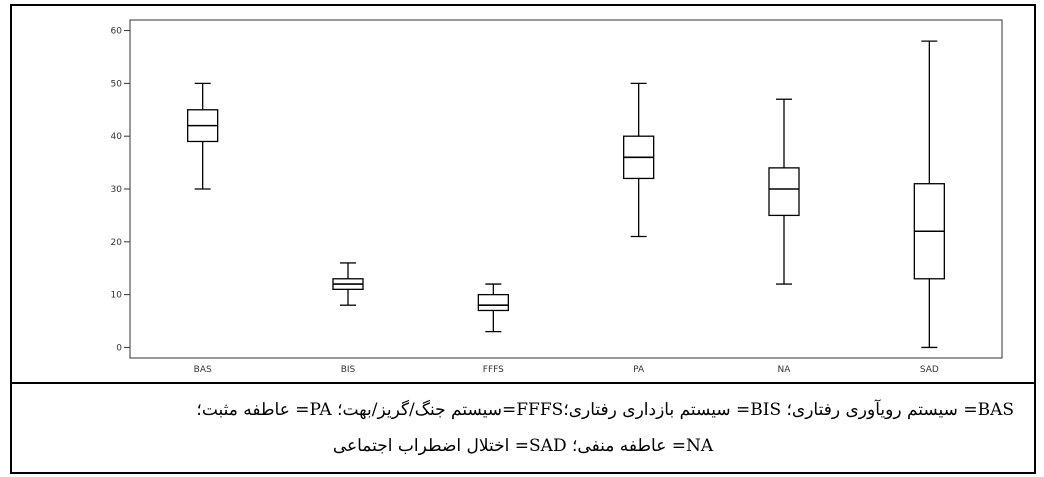 The height and width of the screenshot is (477, 1044). Describe the element at coordinates (117, 190) in the screenshot. I see `y-tick-label: 30` at that location.